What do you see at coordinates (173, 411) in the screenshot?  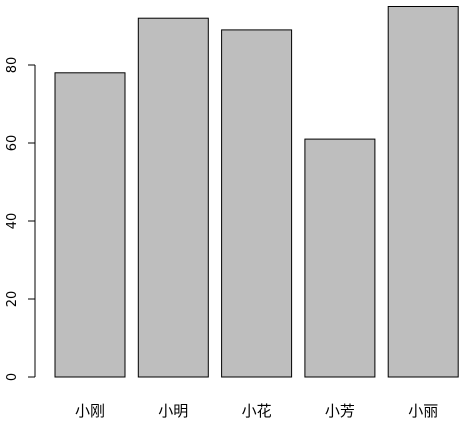 I see `x-tick-label-1: 小明` at bounding box center [173, 411].